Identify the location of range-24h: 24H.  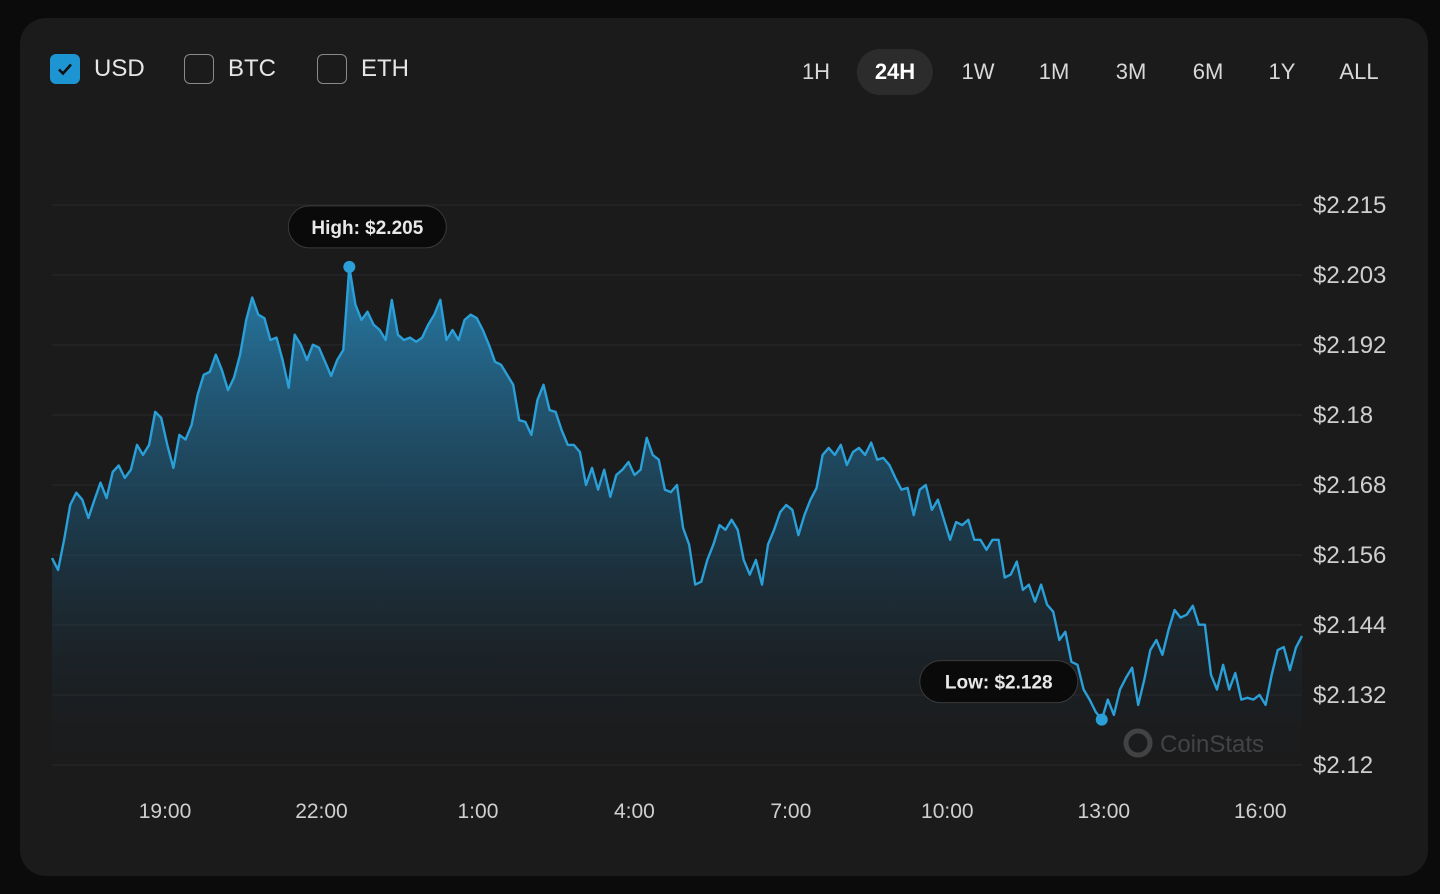
(895, 72).